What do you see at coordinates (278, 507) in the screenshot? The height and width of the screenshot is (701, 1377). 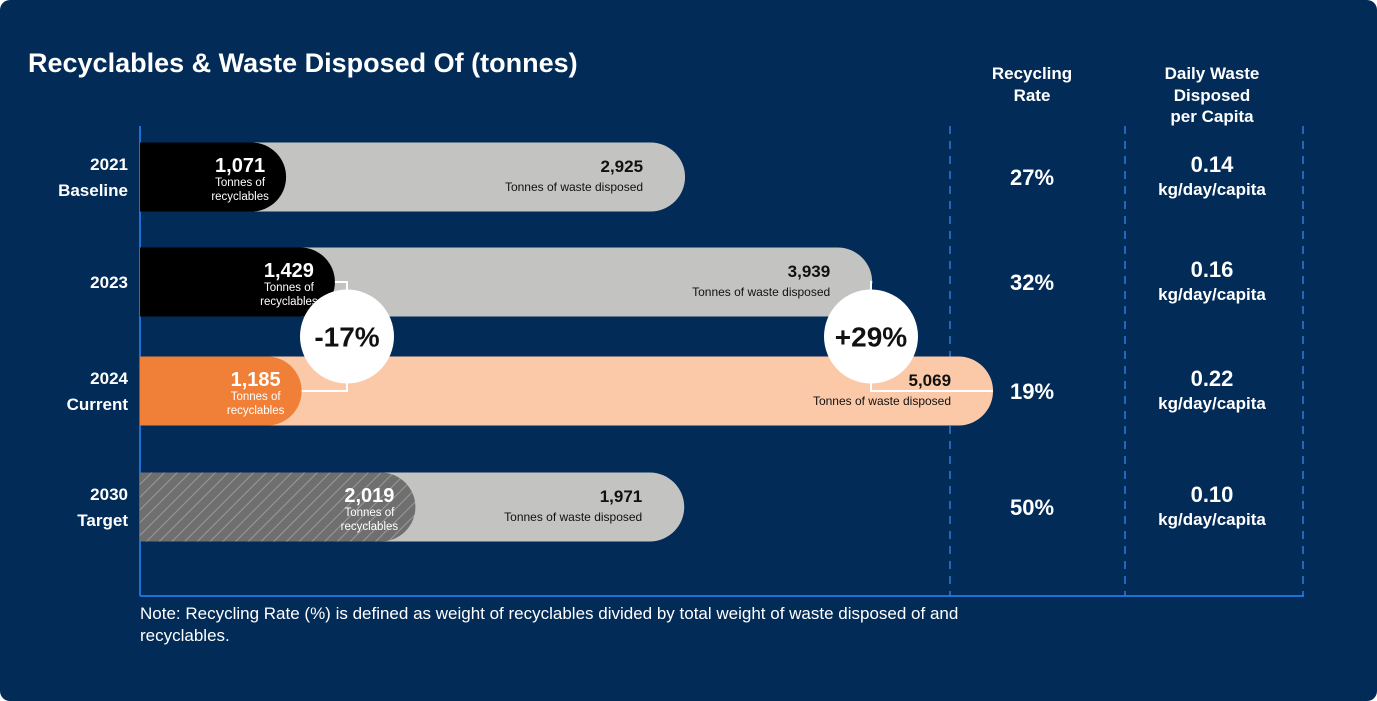 I see `recyclables-bar-2030` at bounding box center [278, 507].